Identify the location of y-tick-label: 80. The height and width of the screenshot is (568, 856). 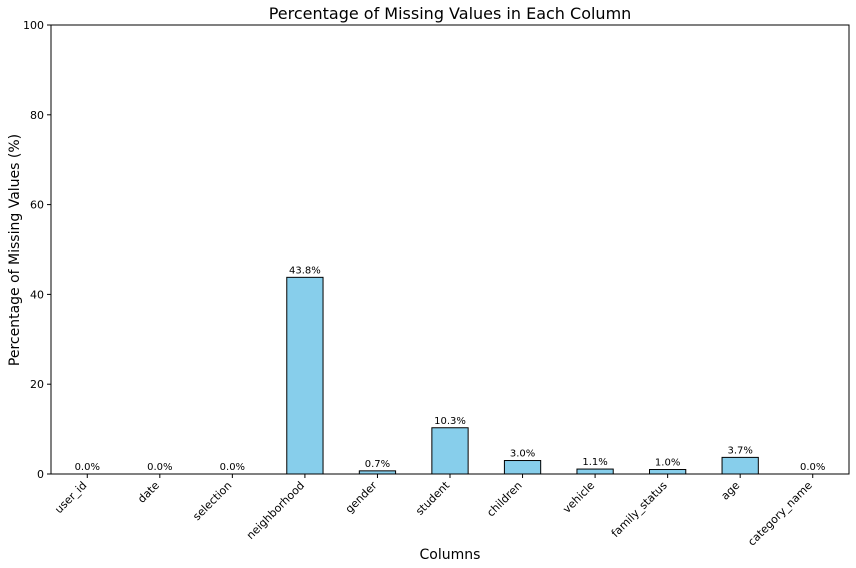
(37, 115).